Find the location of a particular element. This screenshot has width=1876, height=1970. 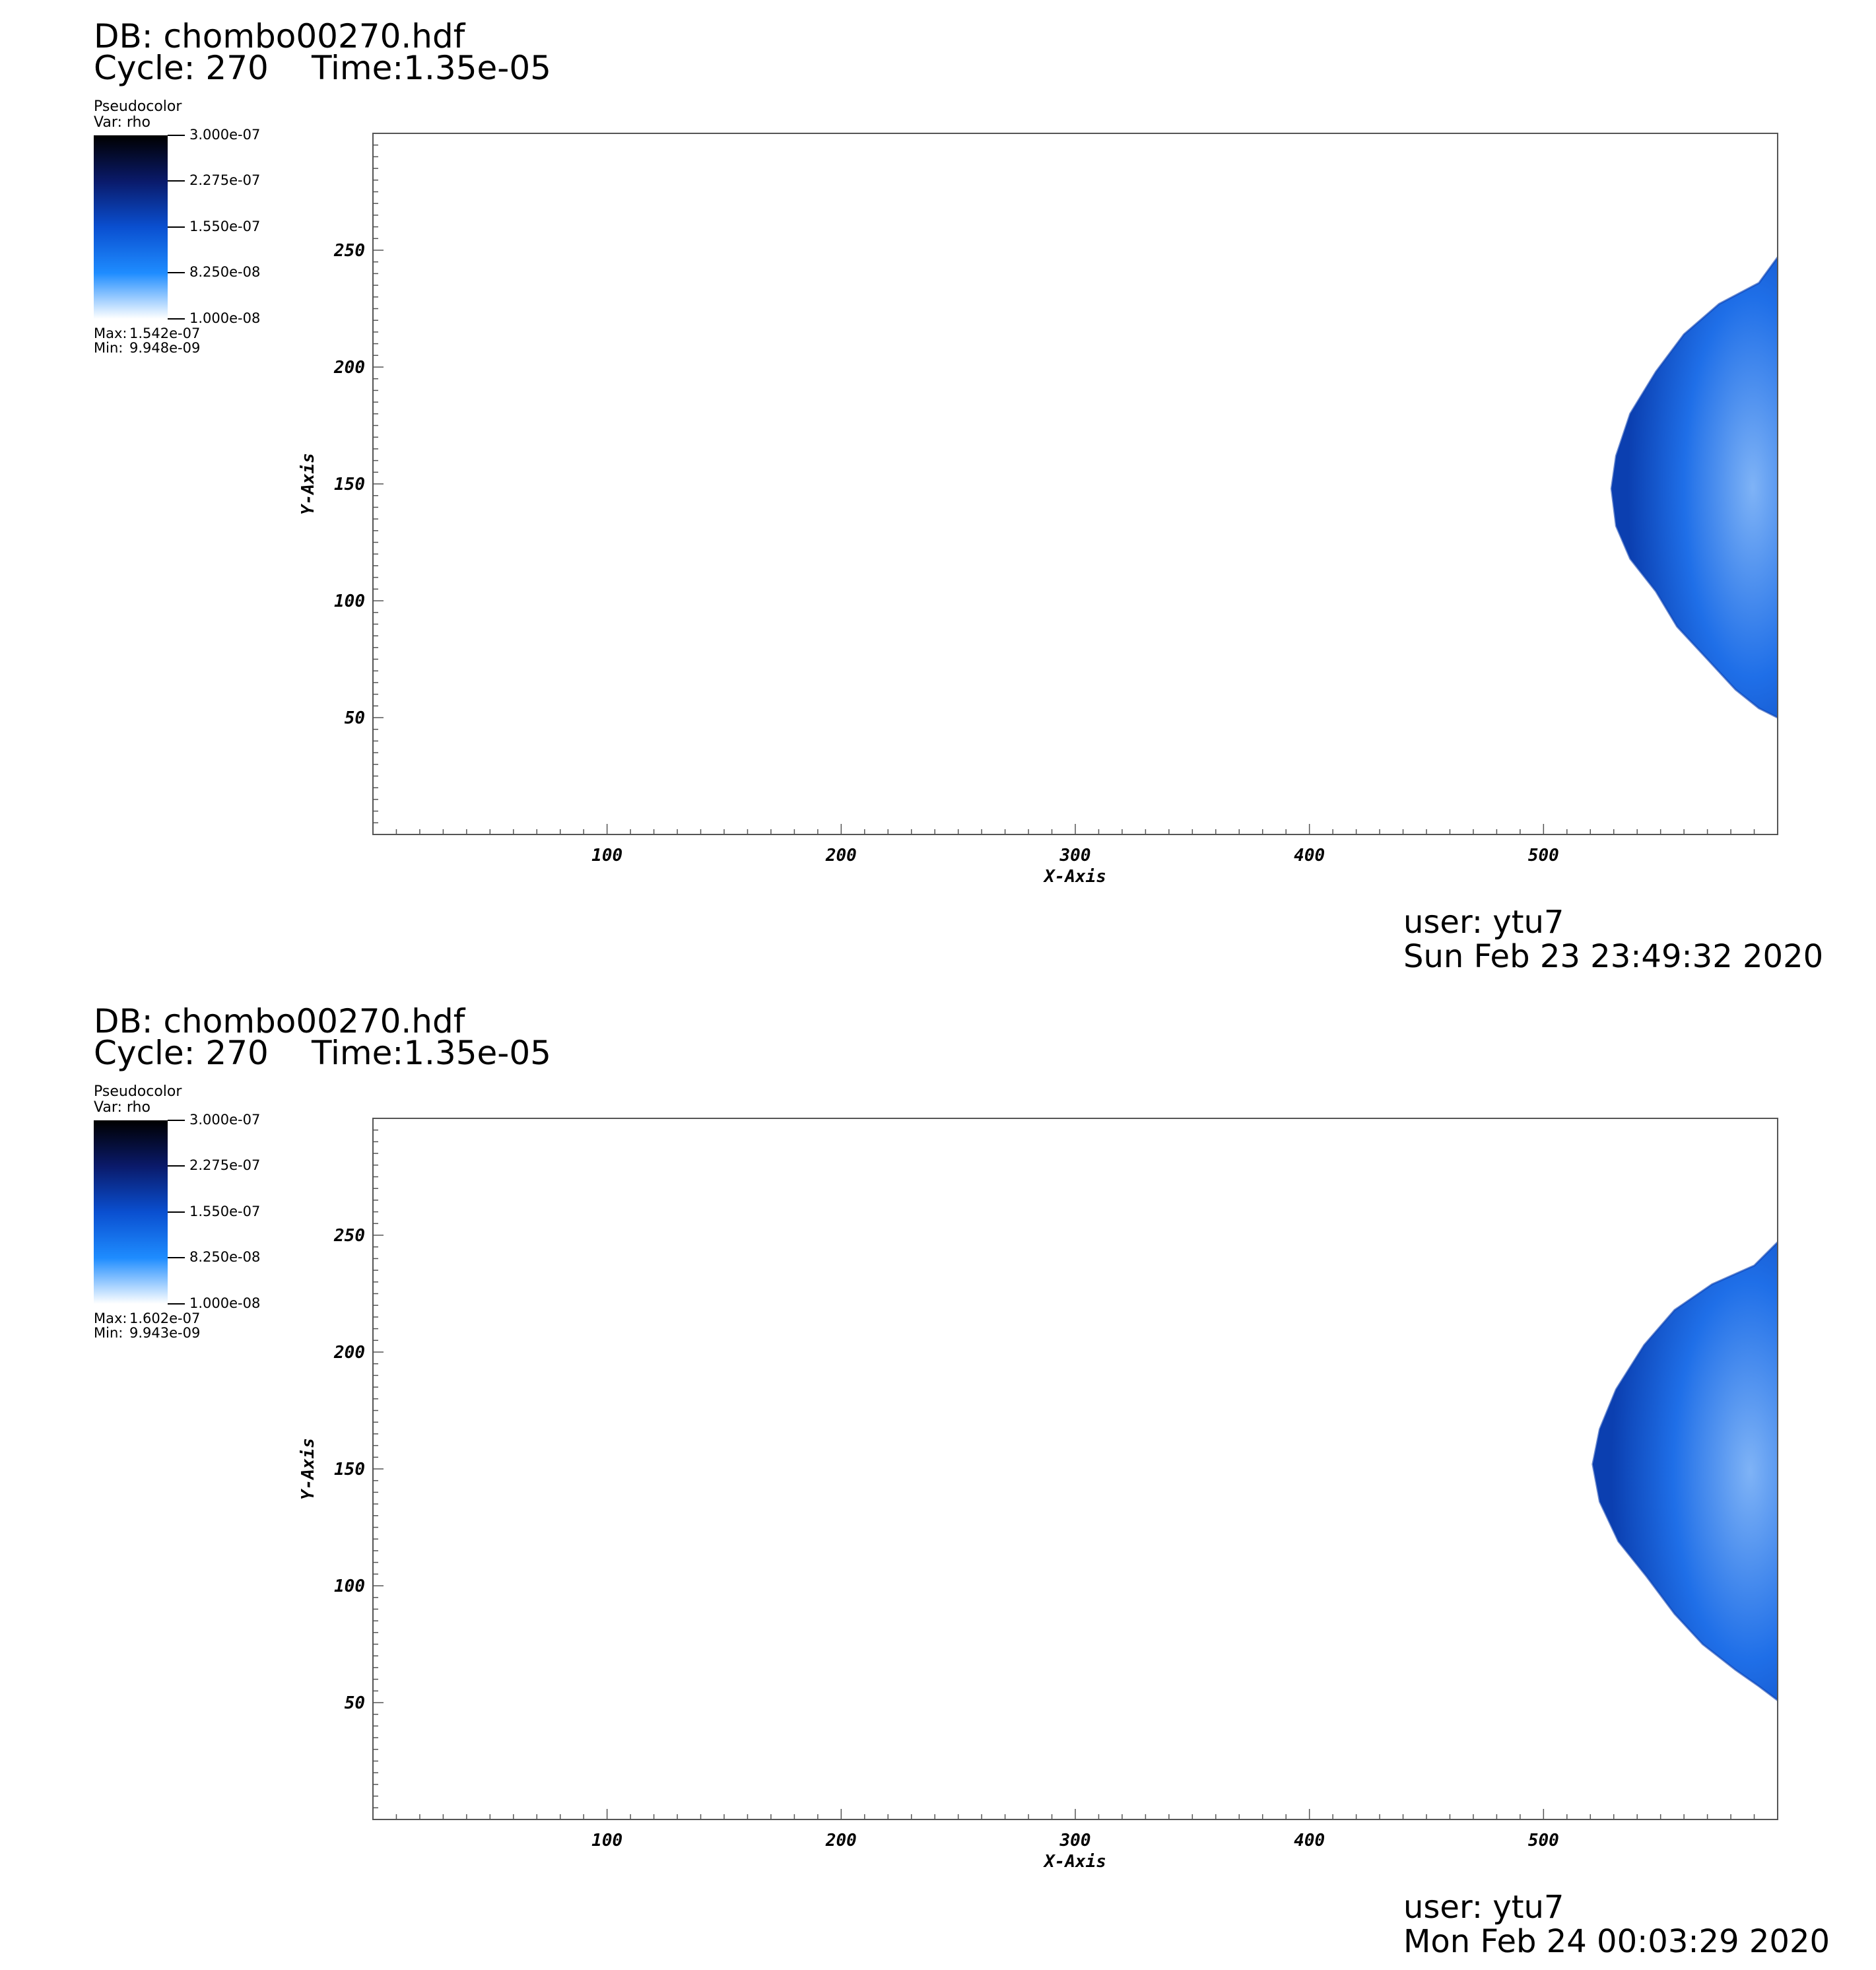

legend-min-value: 9.948e-09 is located at coordinates (165, 348).